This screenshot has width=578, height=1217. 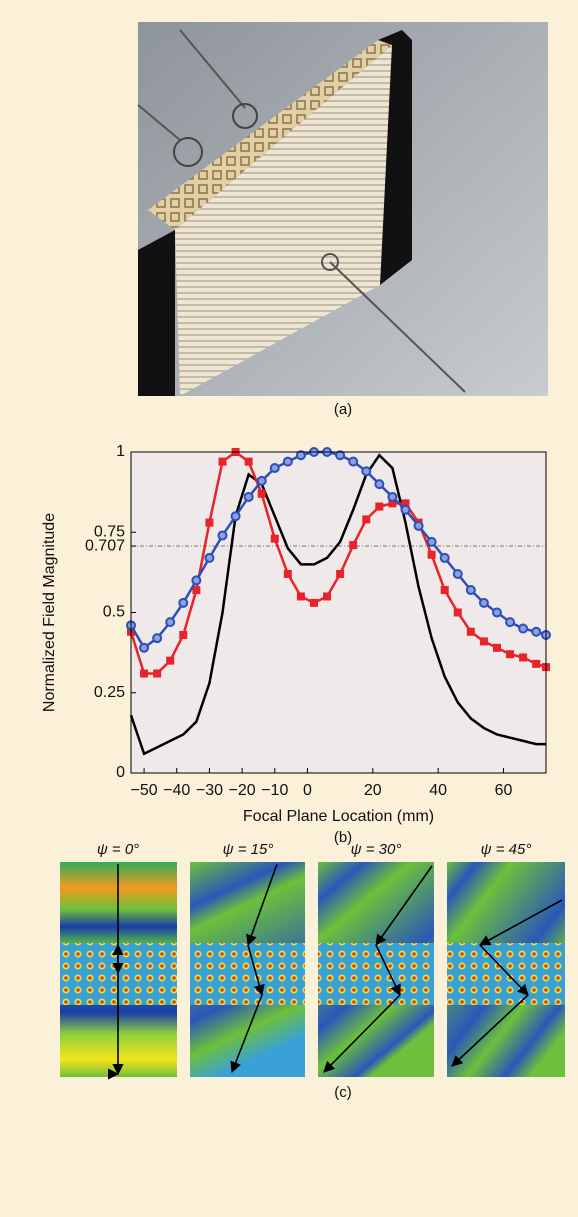 I want to click on y-tick-label: 0.707, so click(x=105, y=545).